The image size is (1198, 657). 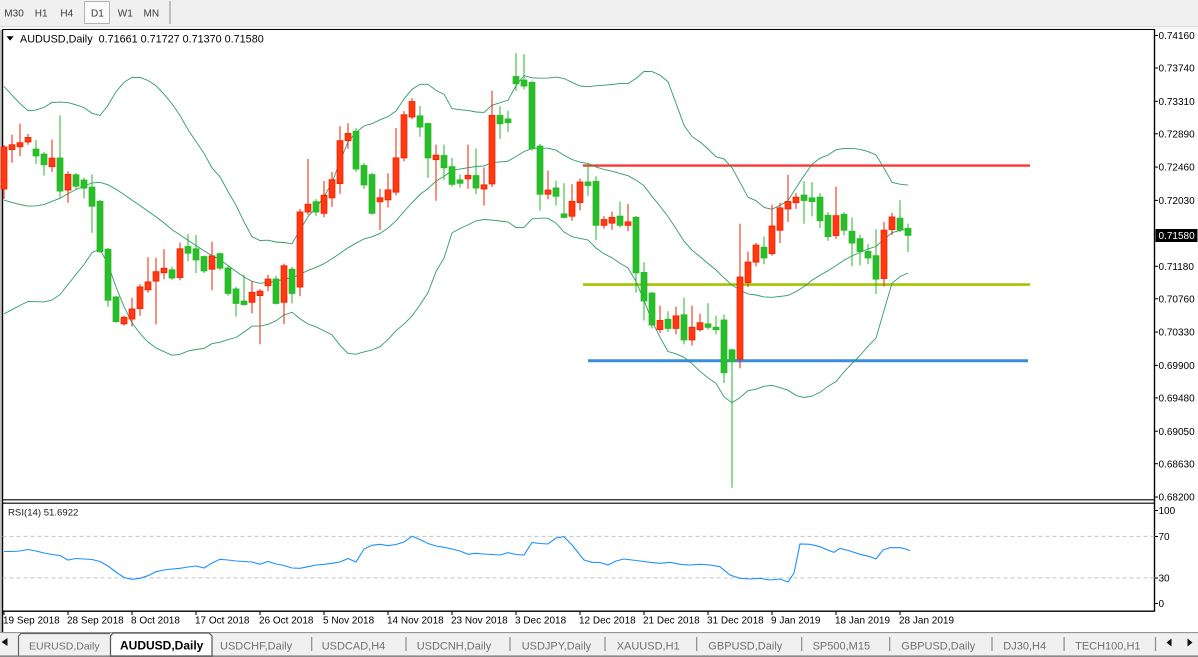 What do you see at coordinates (648, 647) in the screenshot?
I see `svg-text: XAUUSD,H1` at bounding box center [648, 647].